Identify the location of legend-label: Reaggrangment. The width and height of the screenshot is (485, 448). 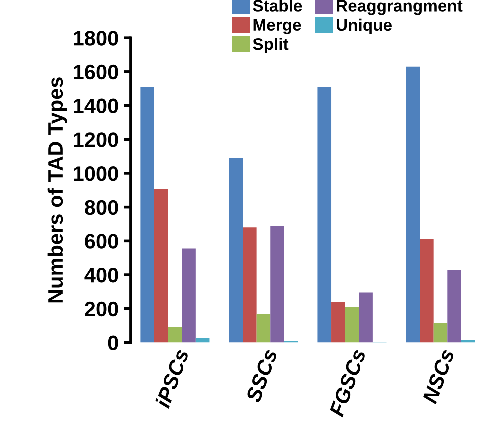
(400, 8).